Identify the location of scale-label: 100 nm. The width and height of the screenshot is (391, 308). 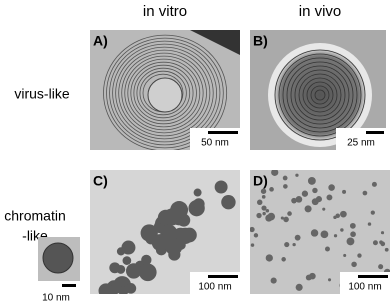
(214, 287).